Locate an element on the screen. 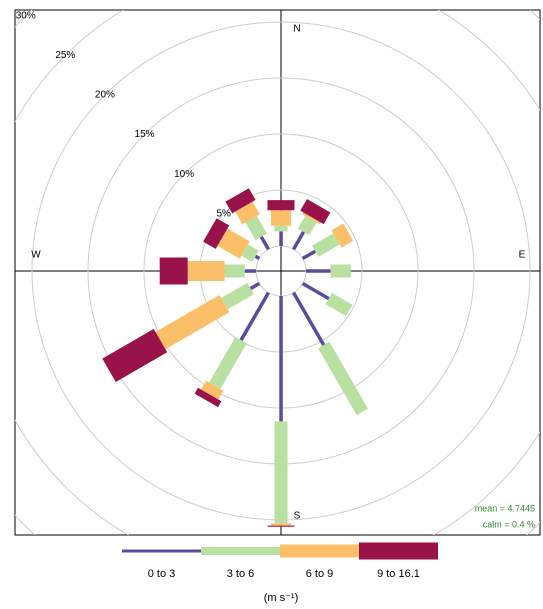 This screenshot has height=609, width=543. mean-label: mean = 4.7445 is located at coordinates (505, 508).